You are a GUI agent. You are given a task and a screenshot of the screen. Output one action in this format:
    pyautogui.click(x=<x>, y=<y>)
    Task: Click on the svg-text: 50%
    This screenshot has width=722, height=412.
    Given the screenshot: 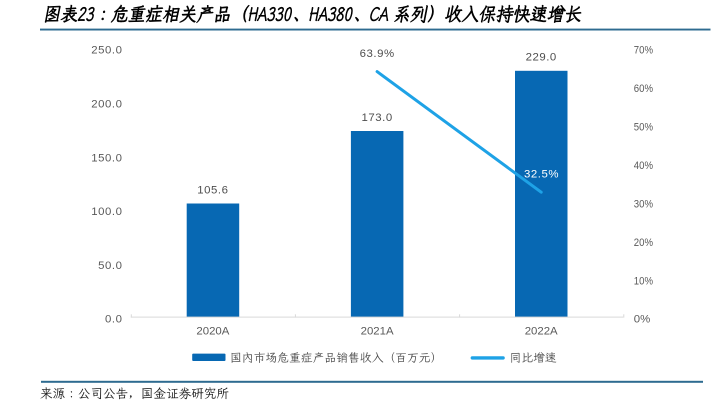 What is the action you would take?
    pyautogui.click(x=643, y=128)
    